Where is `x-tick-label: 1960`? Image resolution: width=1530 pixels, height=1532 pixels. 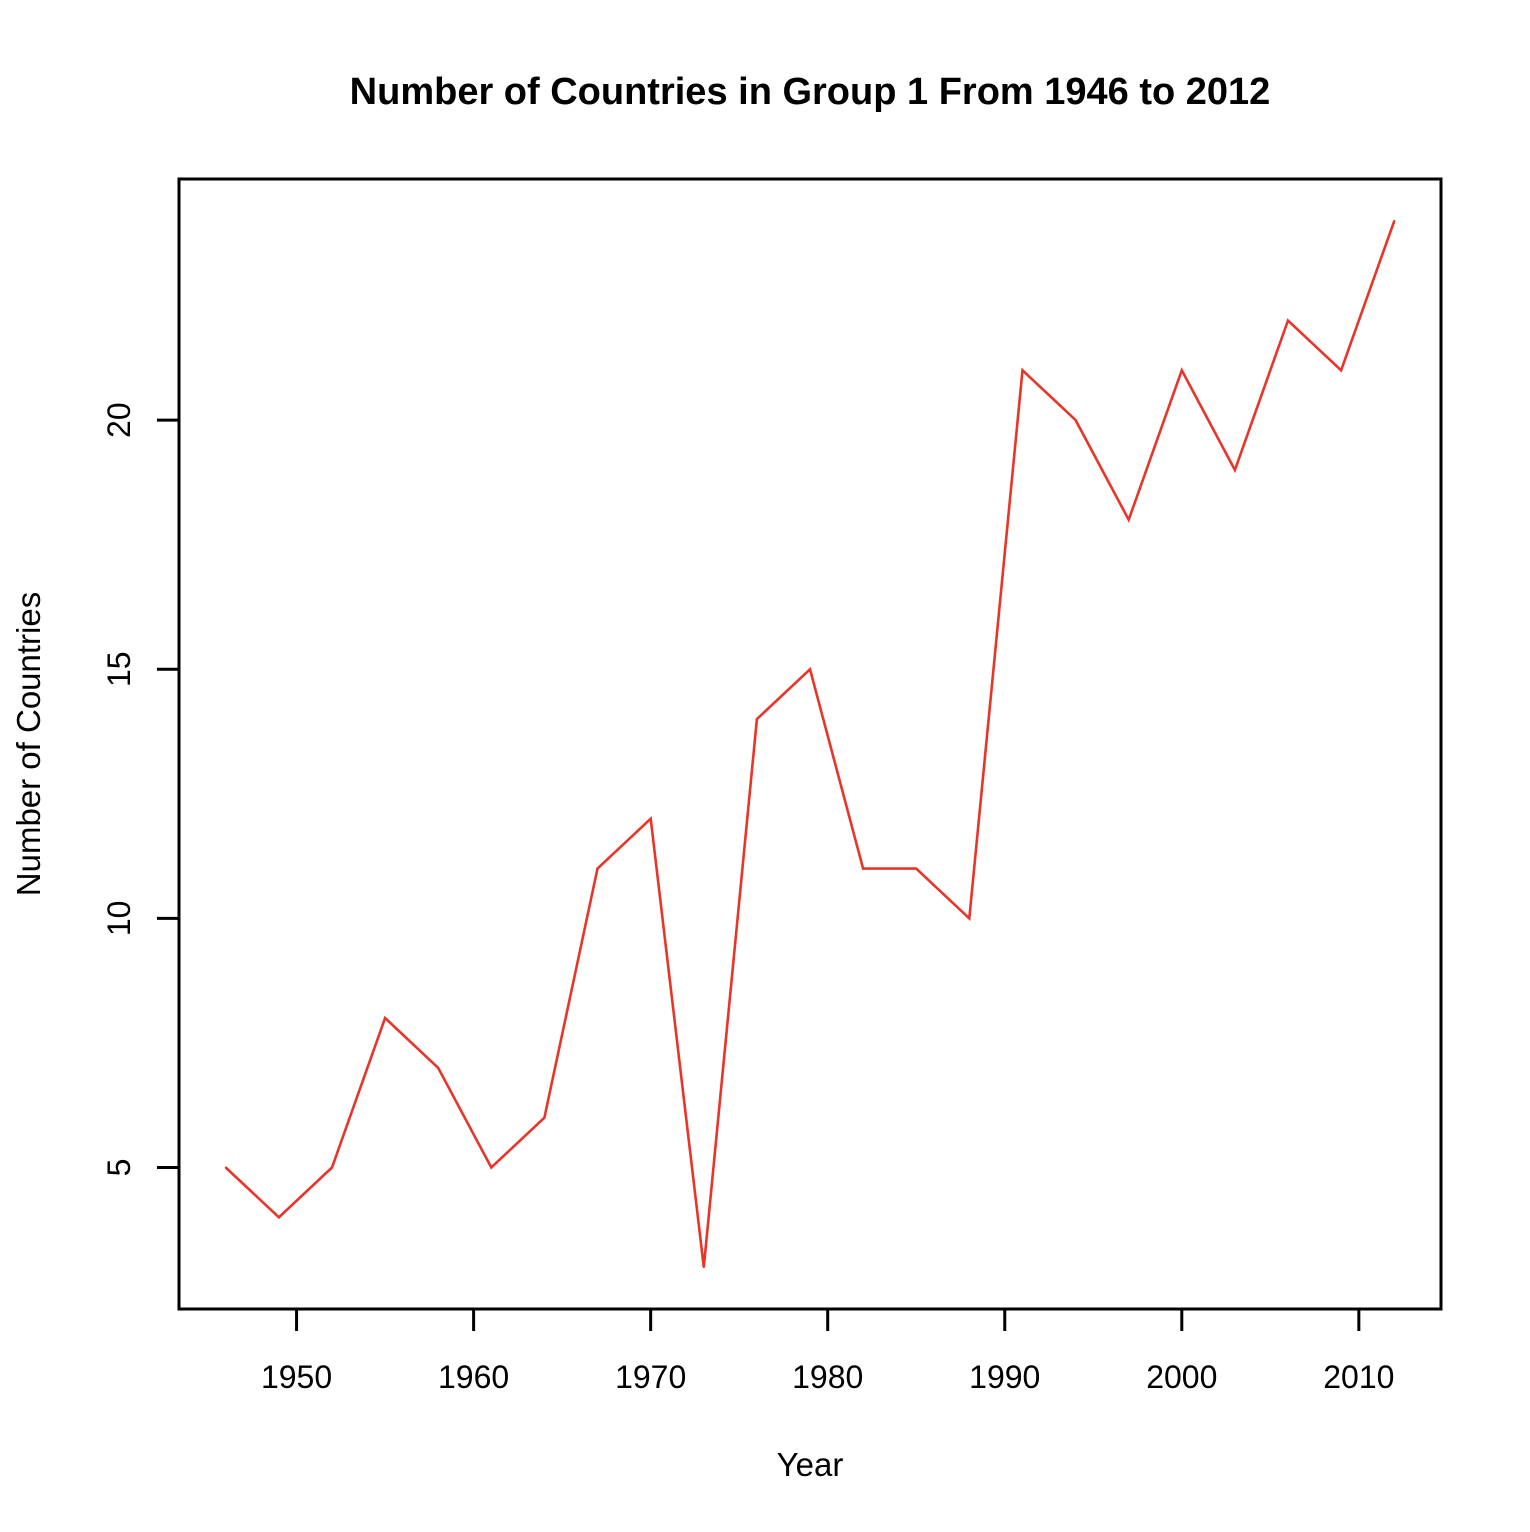
x-tick-label: 1960 is located at coordinates (473, 1377).